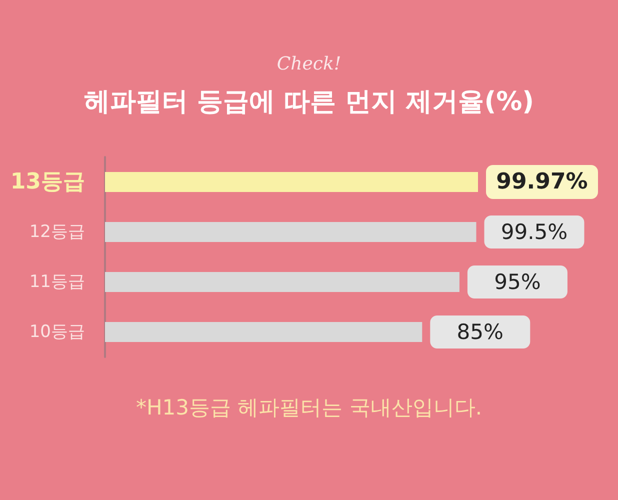  I want to click on chart-title: 헤파필터 등급에 따른 먼지 제거율(%), so click(309, 102).